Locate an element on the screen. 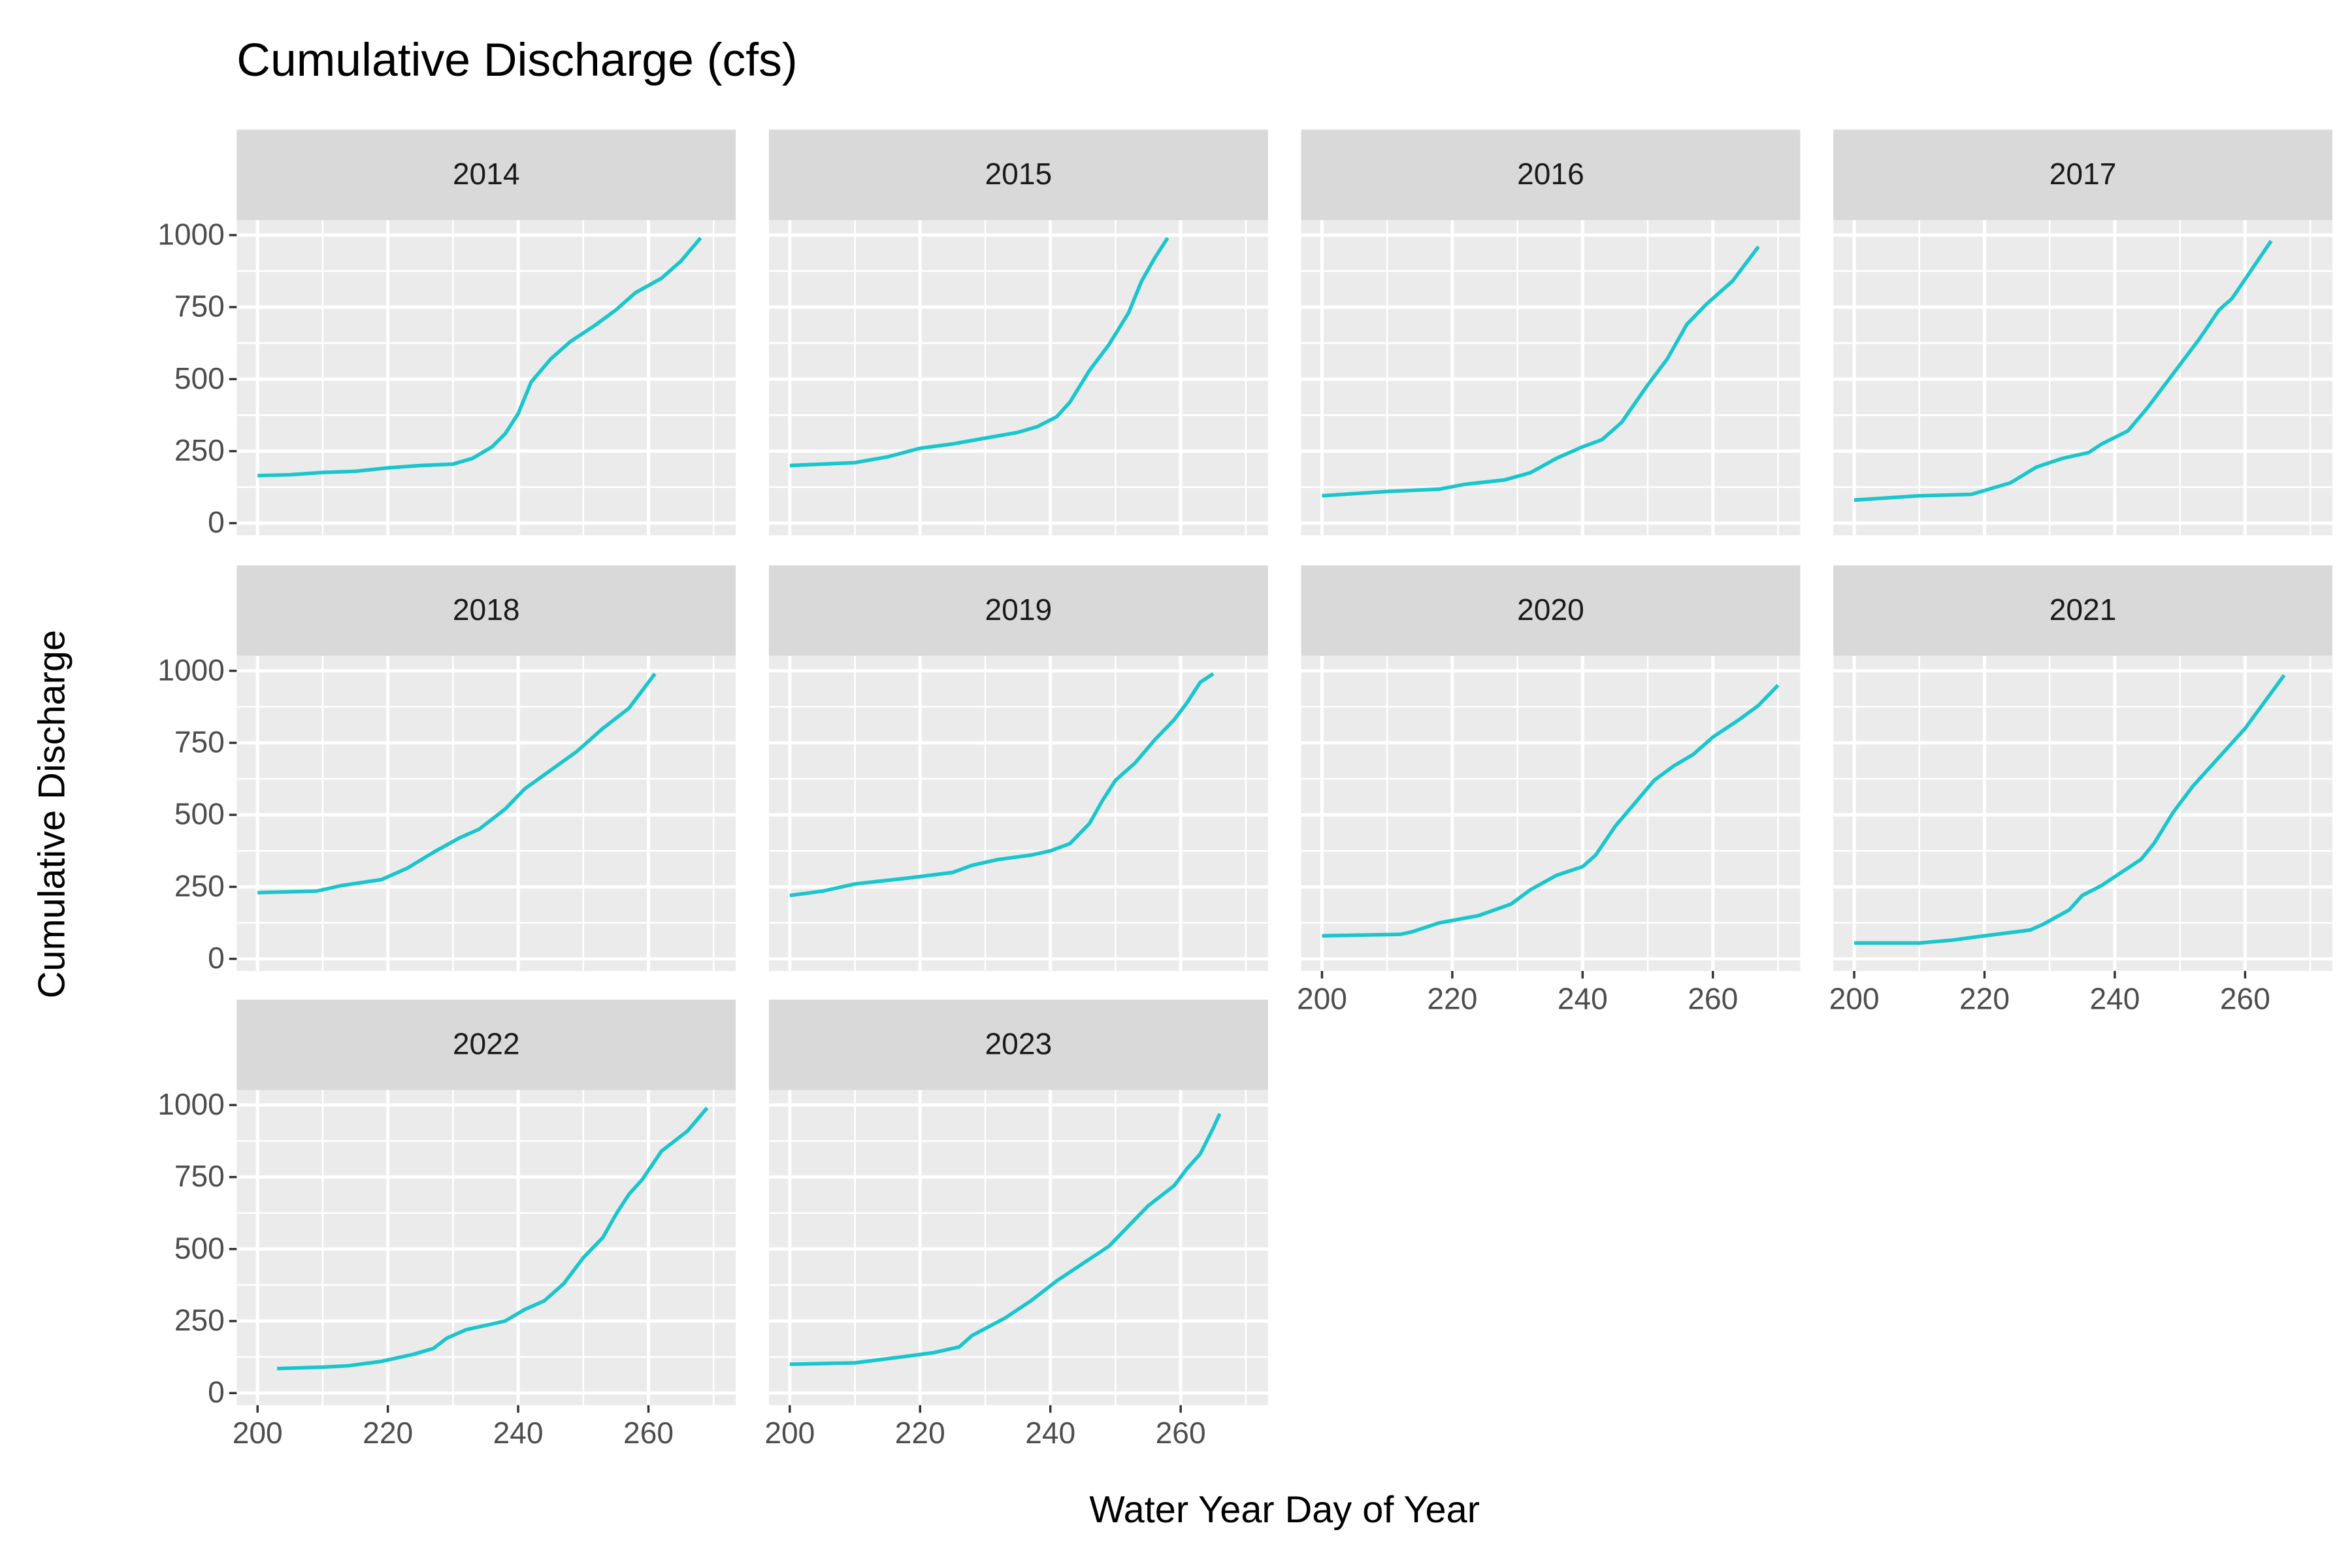  panel-title: 2019 is located at coordinates (1019, 610).